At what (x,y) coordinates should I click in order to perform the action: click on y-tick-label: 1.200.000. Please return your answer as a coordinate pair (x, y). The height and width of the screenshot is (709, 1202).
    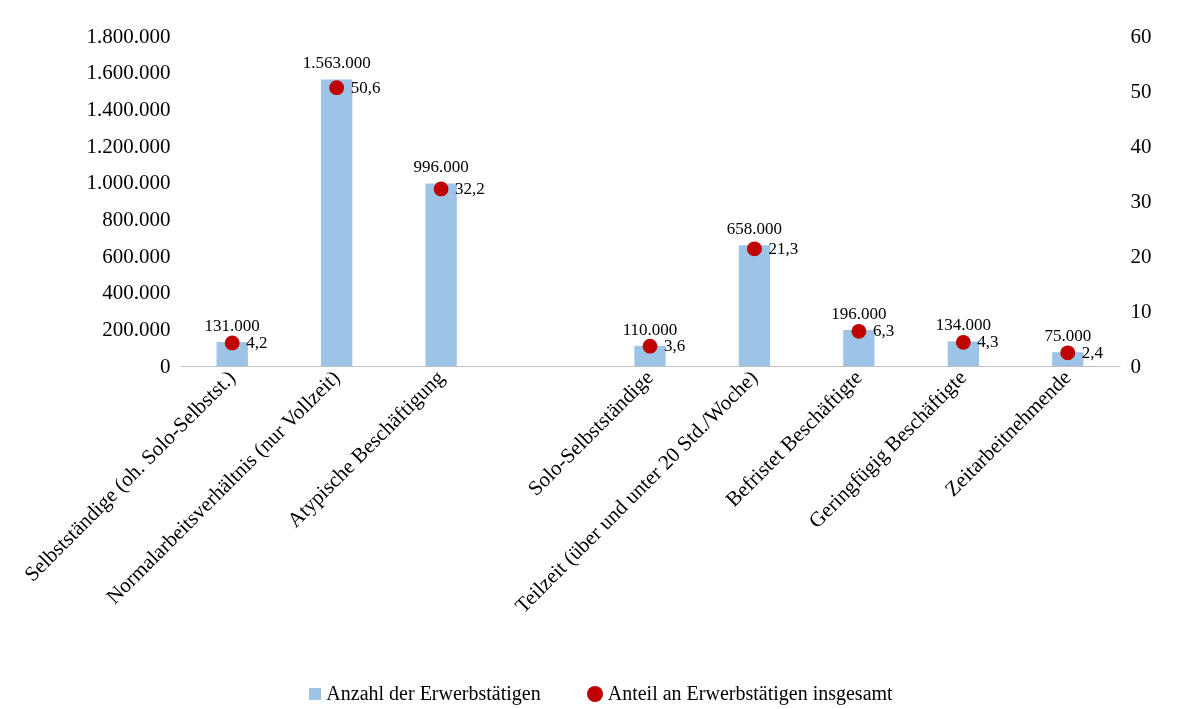
    Looking at the image, I should click on (128, 145).